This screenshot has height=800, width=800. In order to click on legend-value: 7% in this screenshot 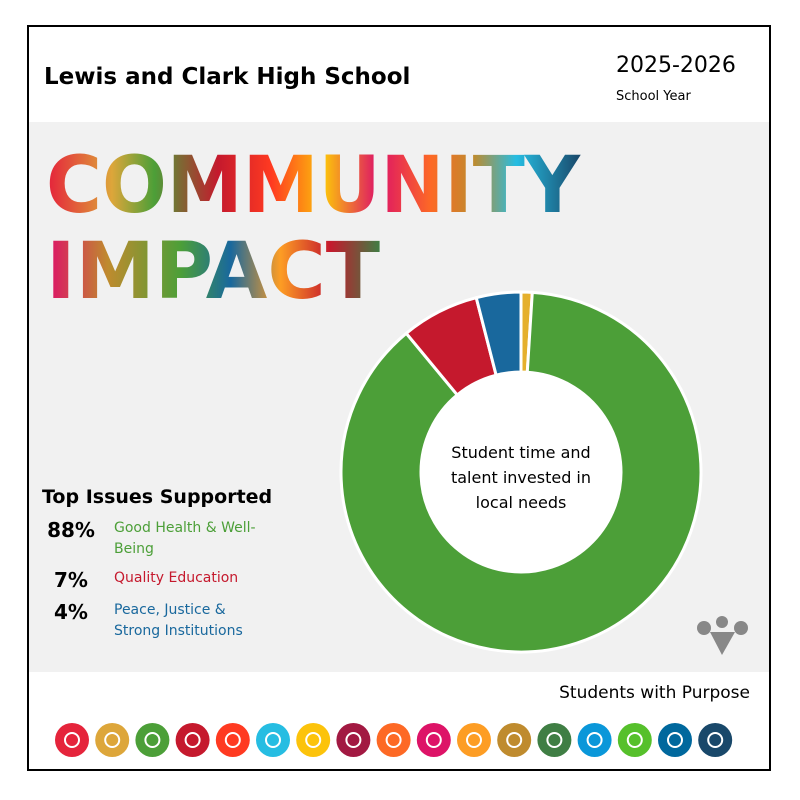, I will do `click(71, 580)`.